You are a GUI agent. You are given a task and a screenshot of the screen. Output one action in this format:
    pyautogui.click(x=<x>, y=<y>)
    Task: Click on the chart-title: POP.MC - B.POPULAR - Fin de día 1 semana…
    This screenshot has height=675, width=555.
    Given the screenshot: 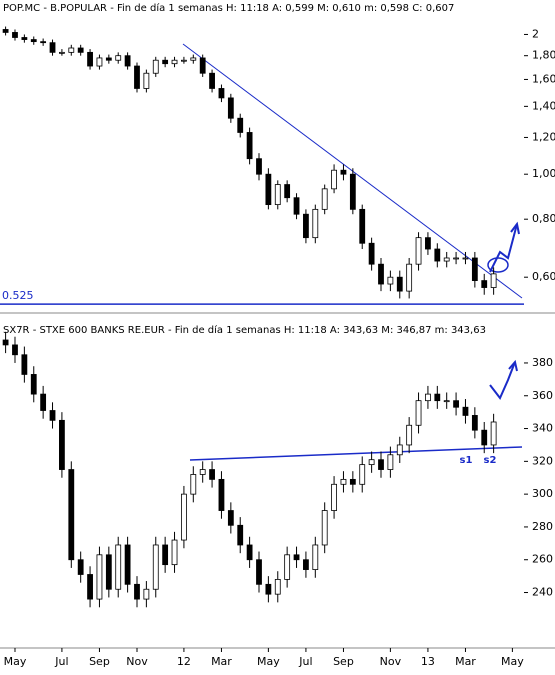 What is the action you would take?
    pyautogui.click(x=228, y=8)
    